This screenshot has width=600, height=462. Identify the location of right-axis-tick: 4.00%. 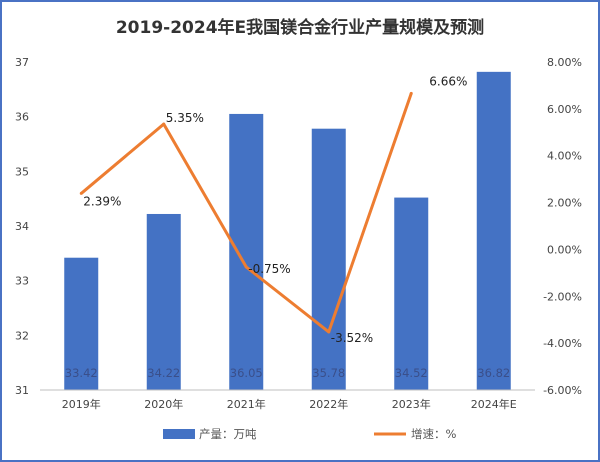
(564, 156).